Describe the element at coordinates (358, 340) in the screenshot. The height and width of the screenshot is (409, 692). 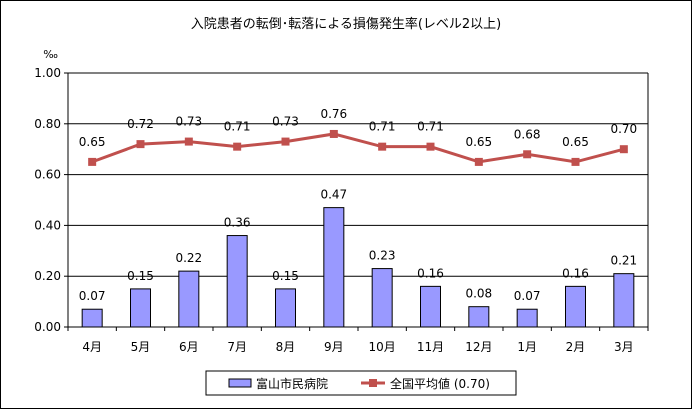
I see `x-axis-categories: 4月 5月 6月 7月 8月 9月 10月 11月 12月 1月 2月 3月` at that location.